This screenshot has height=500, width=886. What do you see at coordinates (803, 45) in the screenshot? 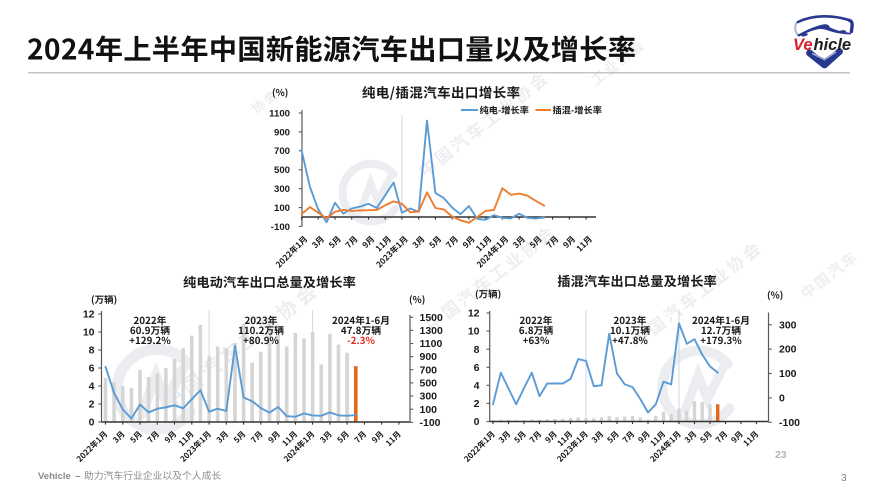
I see `svg-text: Ve` at bounding box center [803, 45].